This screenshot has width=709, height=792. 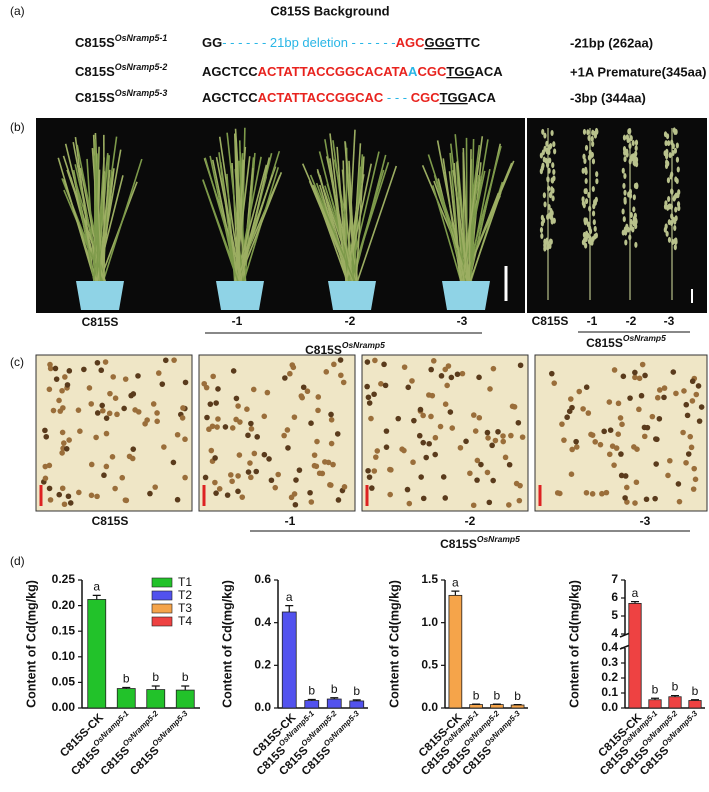 What do you see at coordinates (638, 71) in the screenshot?
I see `mutation-result: +1A Premature(345aa)` at bounding box center [638, 71].